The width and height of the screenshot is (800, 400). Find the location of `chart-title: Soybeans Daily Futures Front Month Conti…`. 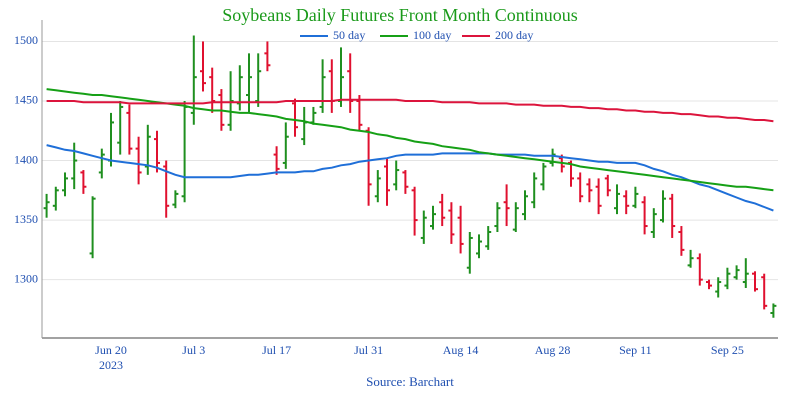

chart-title: Soybeans Daily Futures Front Month Conti… is located at coordinates (400, 15).